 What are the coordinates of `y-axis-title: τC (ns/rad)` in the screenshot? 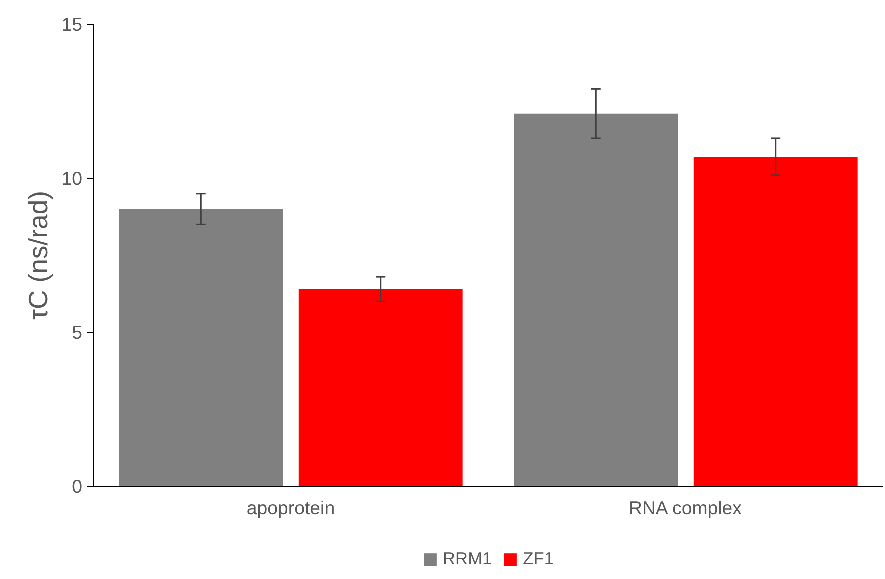 It's located at (39, 255).